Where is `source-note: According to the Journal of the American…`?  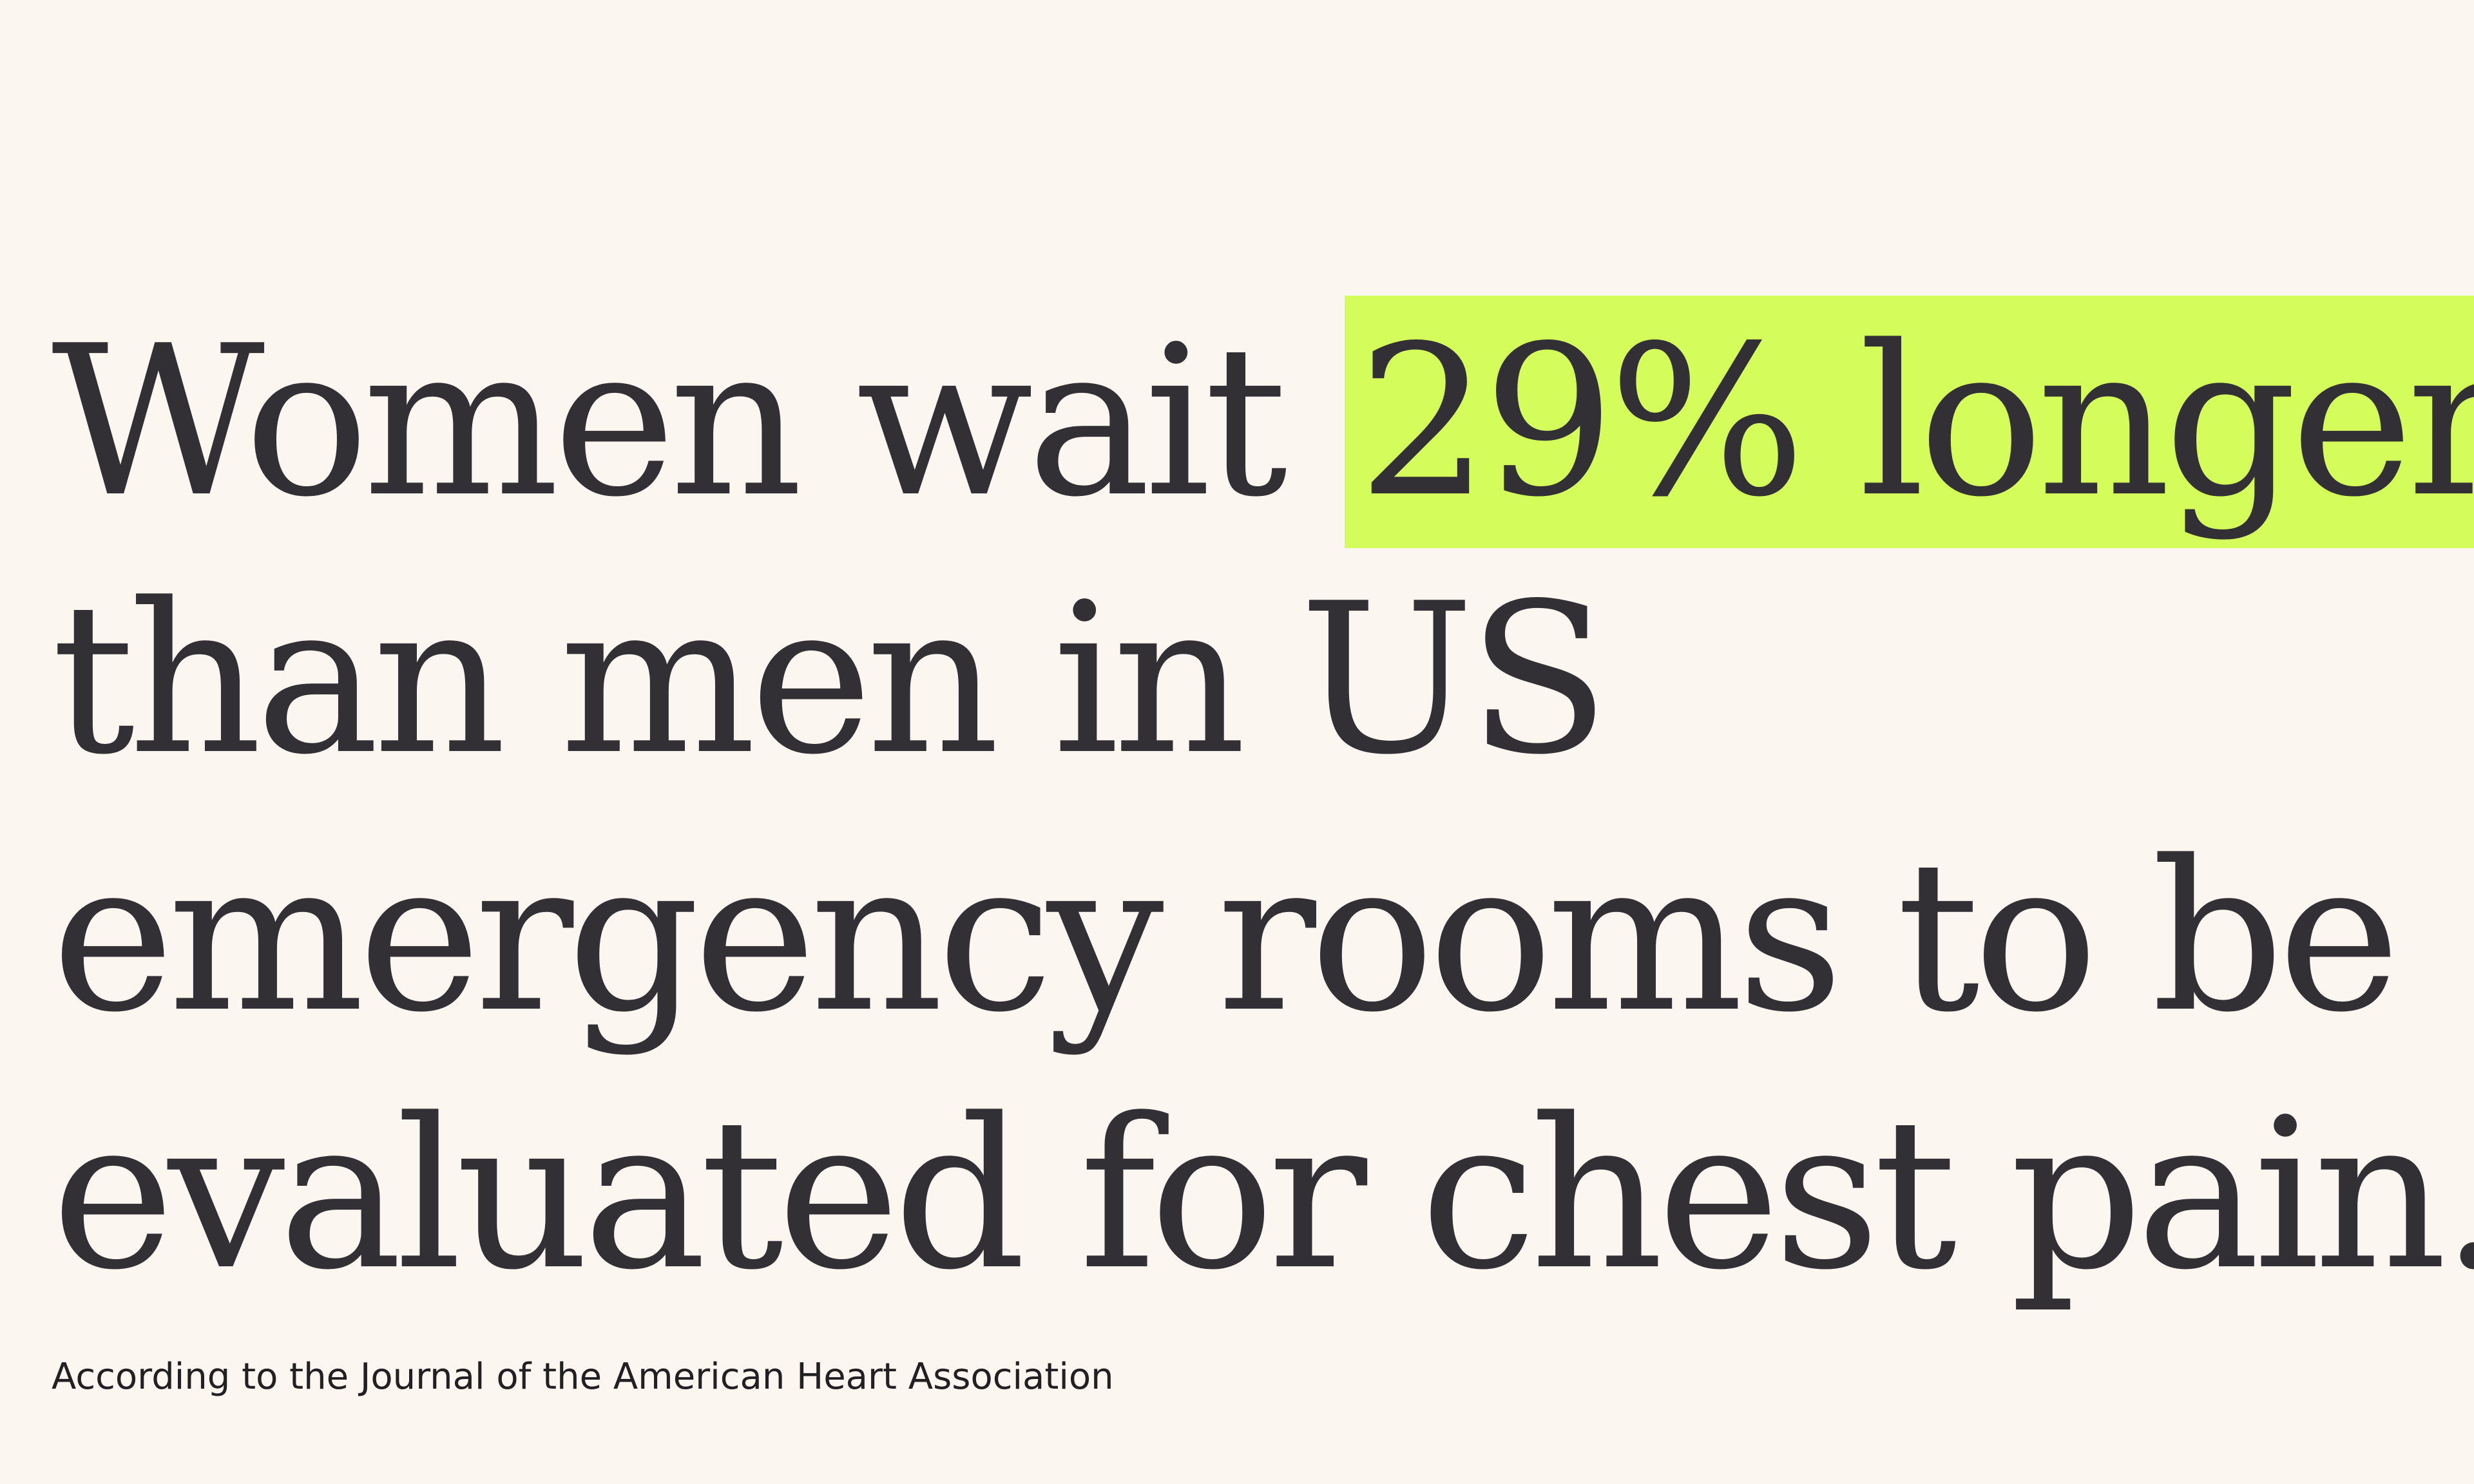 source-note: According to the Journal of the American… is located at coordinates (583, 1377).